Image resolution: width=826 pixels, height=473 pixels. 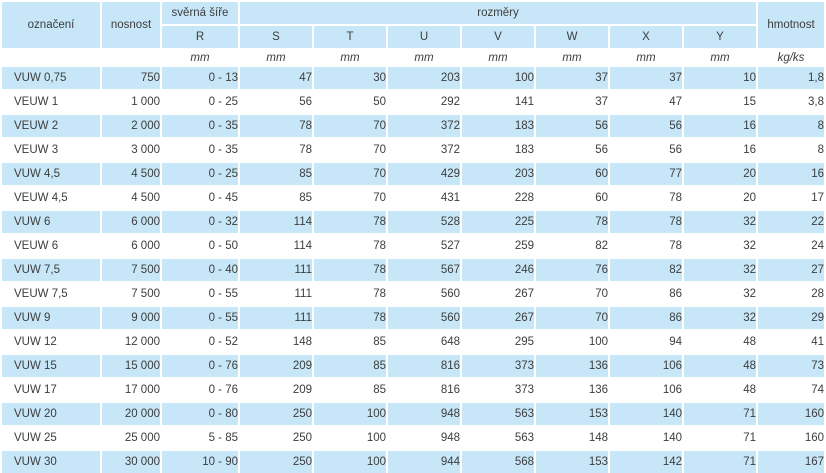 I want to click on table-cell: 429, so click(x=424, y=174).